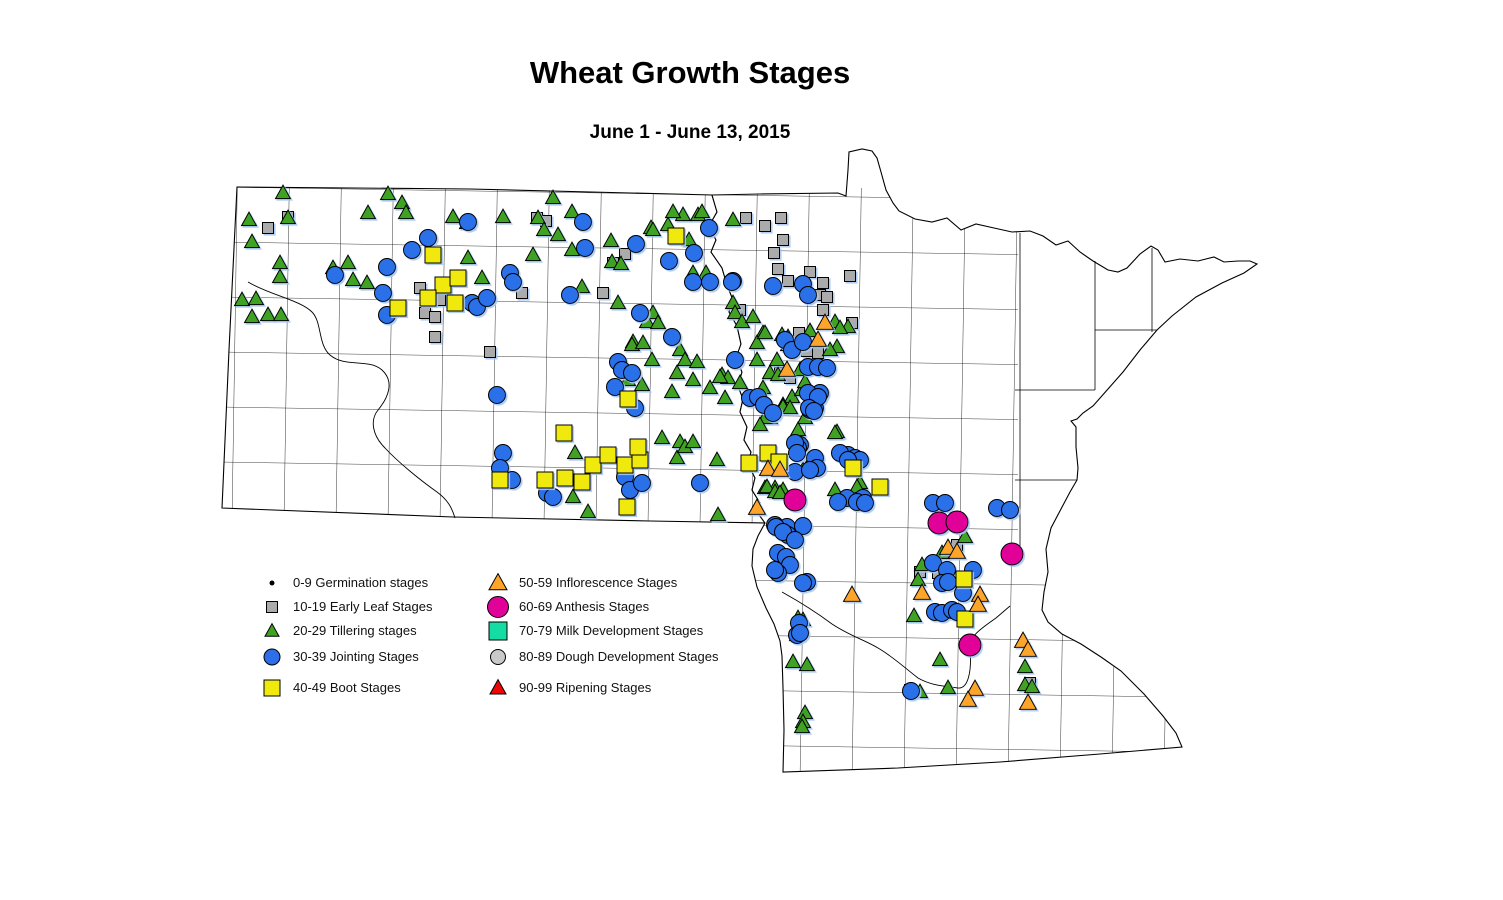  Describe the element at coordinates (498, 631) in the screenshot. I see `milk-marker-icon` at that location.